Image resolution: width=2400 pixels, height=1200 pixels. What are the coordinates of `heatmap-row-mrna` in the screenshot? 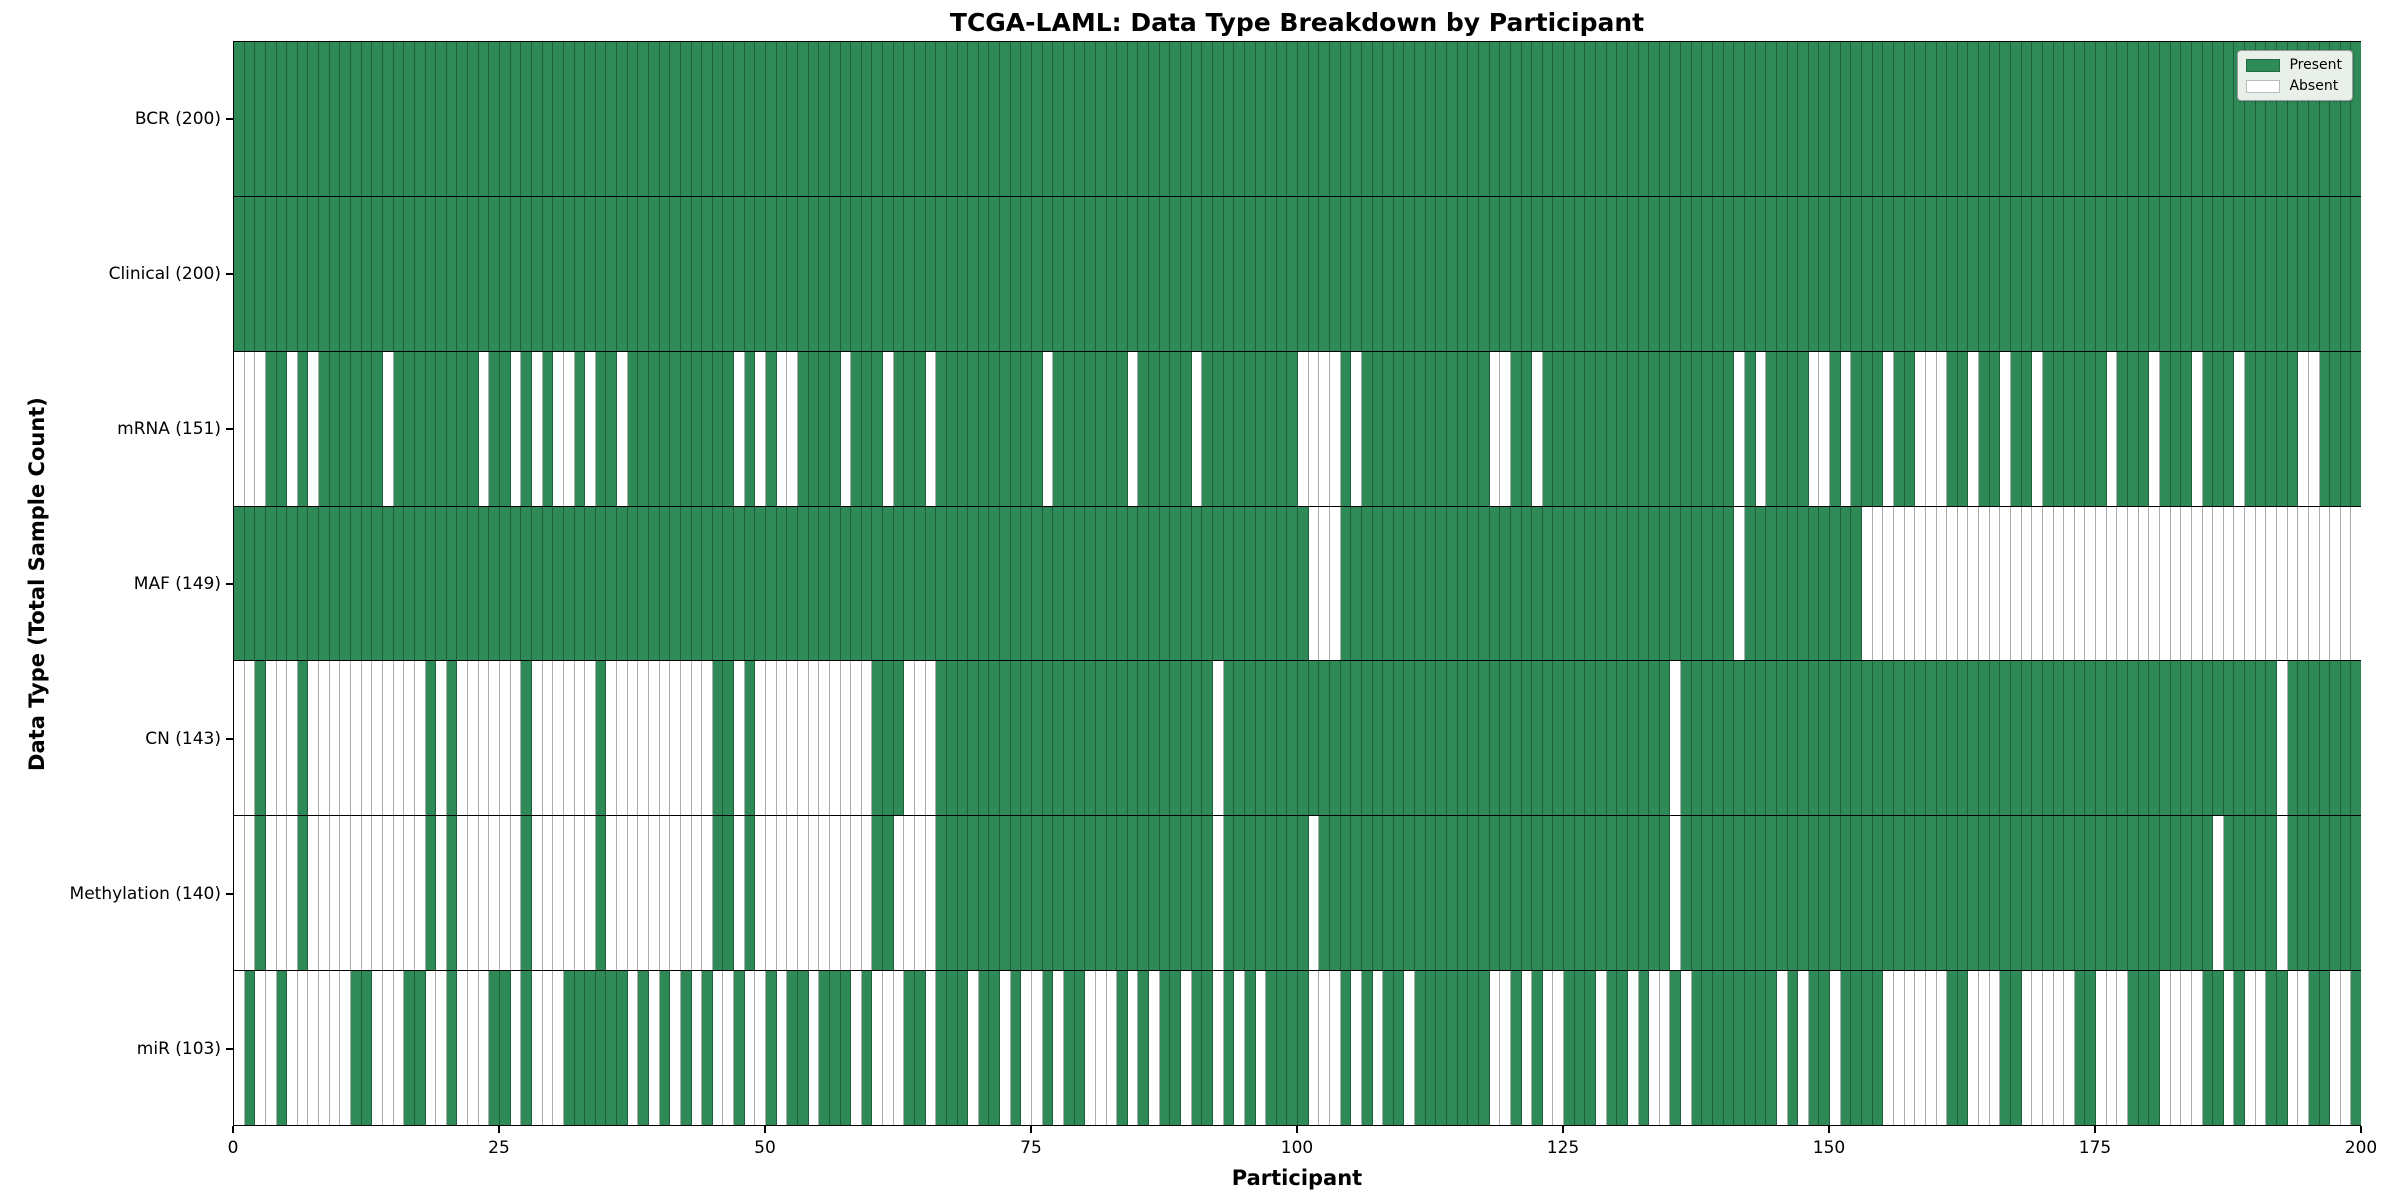 It's located at (1298, 429).